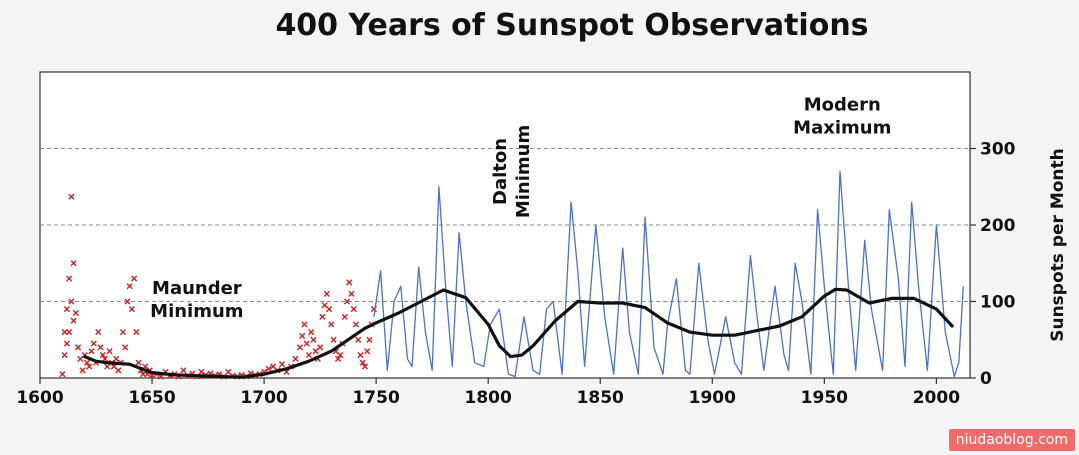  I want to click on y-axis-label: Sunspots per Month, so click(1058, 245).